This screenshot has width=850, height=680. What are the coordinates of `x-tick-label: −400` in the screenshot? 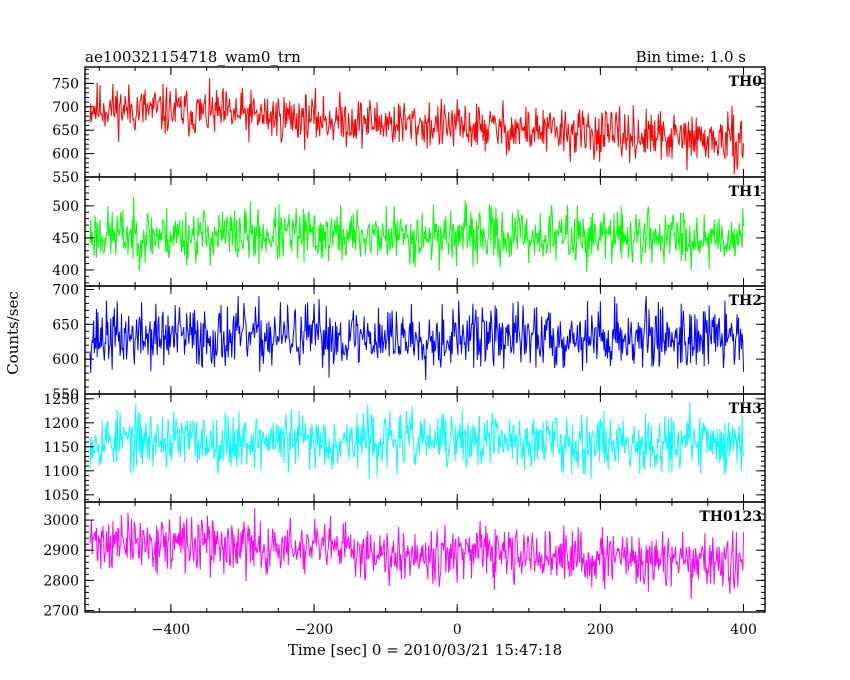 It's located at (171, 630).